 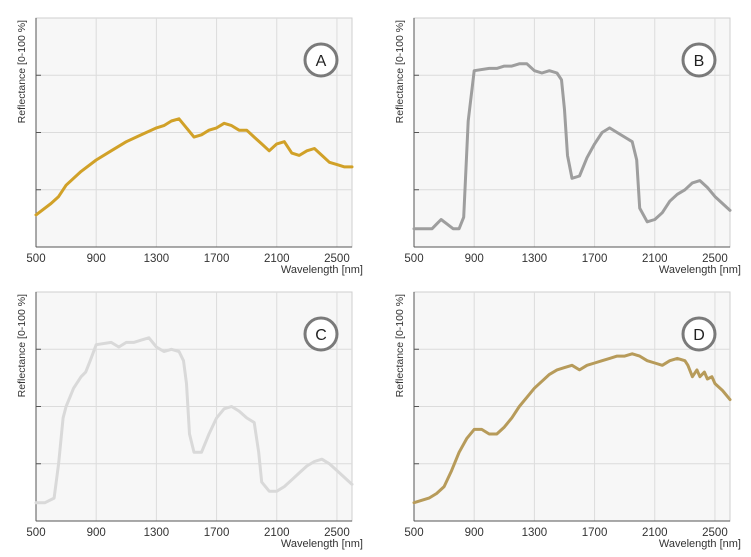 I want to click on panel-badge-label: C, so click(x=321, y=335).